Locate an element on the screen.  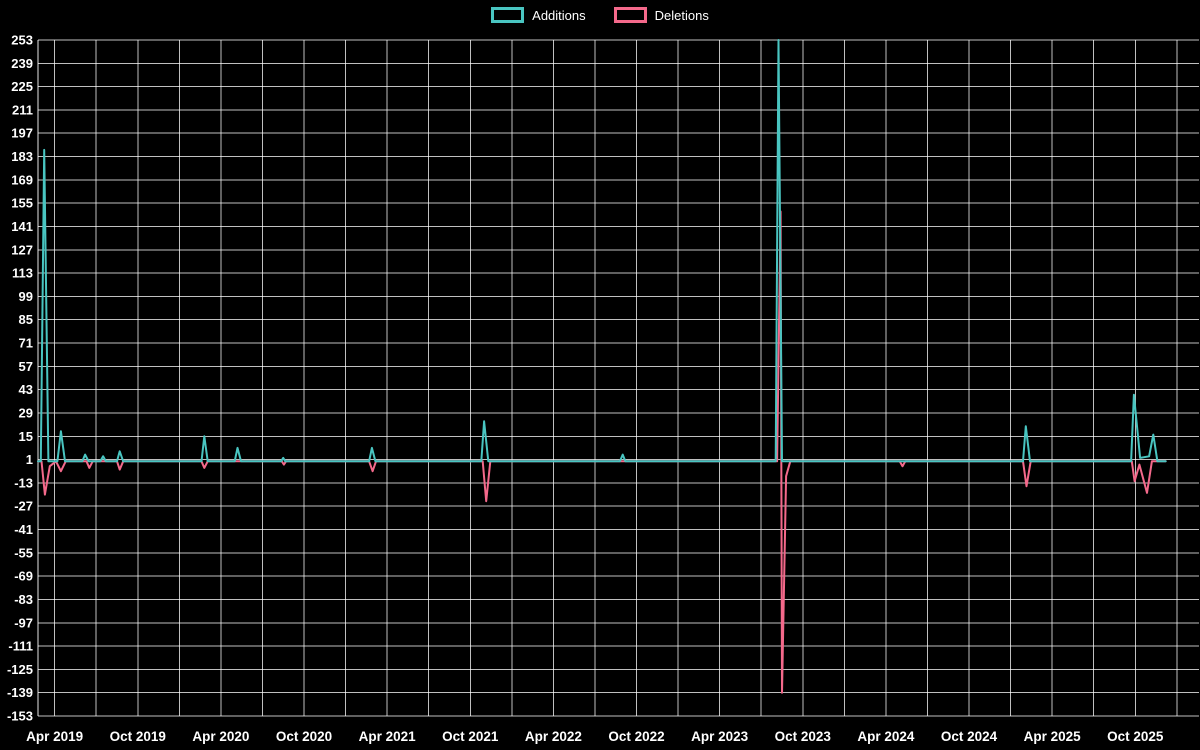
legend-label-deletions: Deletions is located at coordinates (681, 15).